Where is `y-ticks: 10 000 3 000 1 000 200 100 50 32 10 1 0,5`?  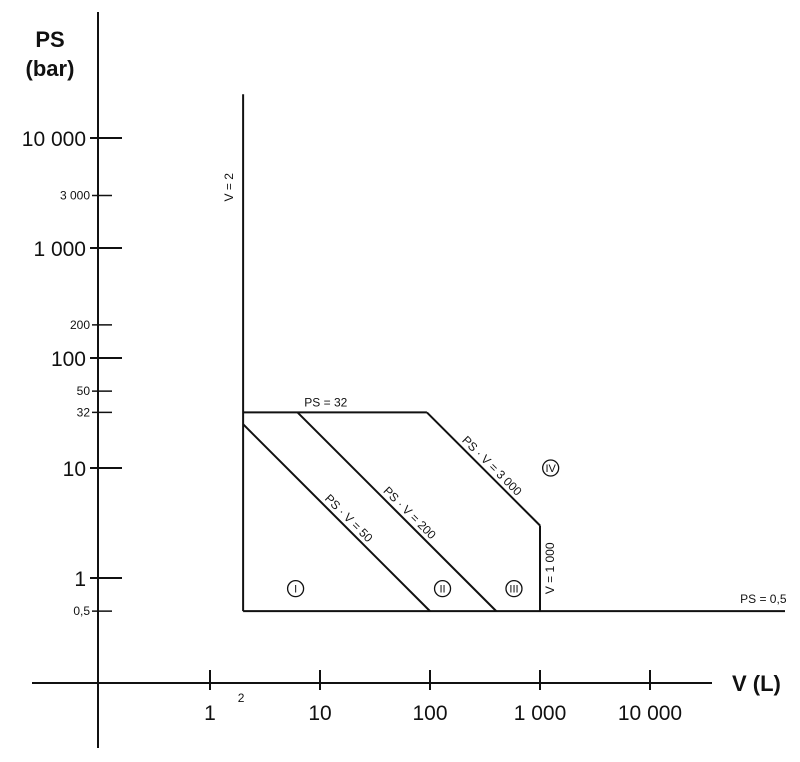 y-ticks: 10 000 3 000 1 000 200 100 50 32 10 1 0,5 is located at coordinates (72, 373).